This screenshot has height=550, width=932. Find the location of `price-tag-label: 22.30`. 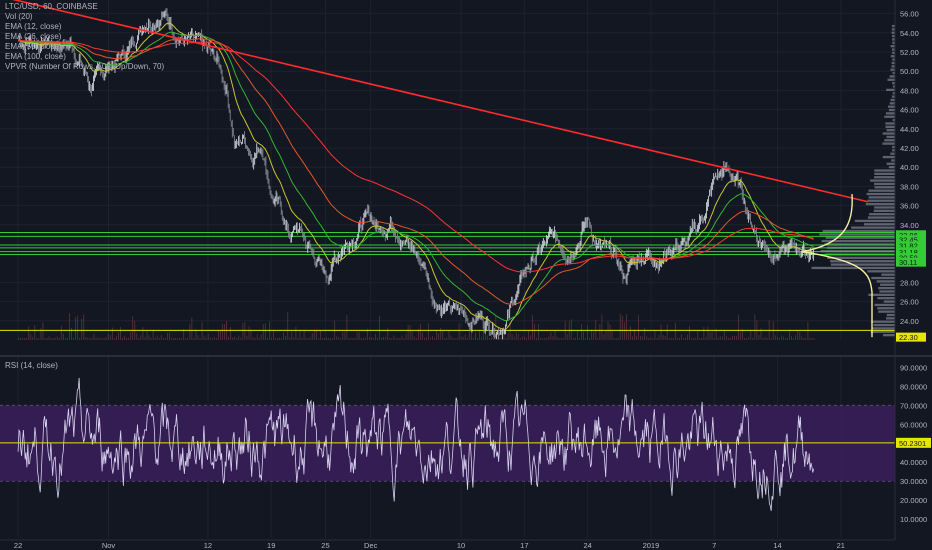

price-tag-label: 22.30 is located at coordinates (908, 337).